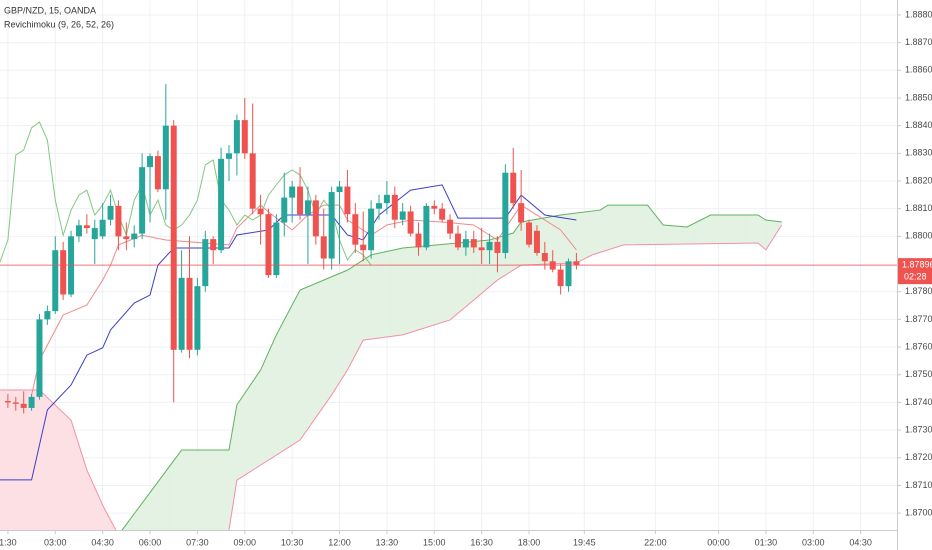 Image resolution: width=932 pixels, height=550 pixels. What do you see at coordinates (918, 14) in the screenshot?
I see `y-tick-label: 1.88800` at bounding box center [918, 14].